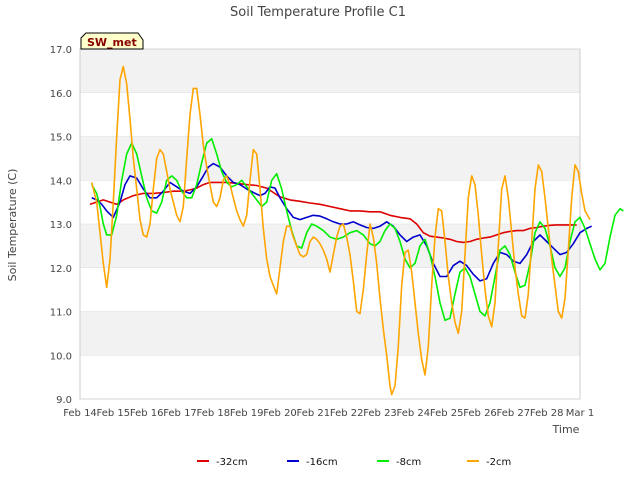  I want to click on x-tick-label: Feb 15, so click(114, 413).